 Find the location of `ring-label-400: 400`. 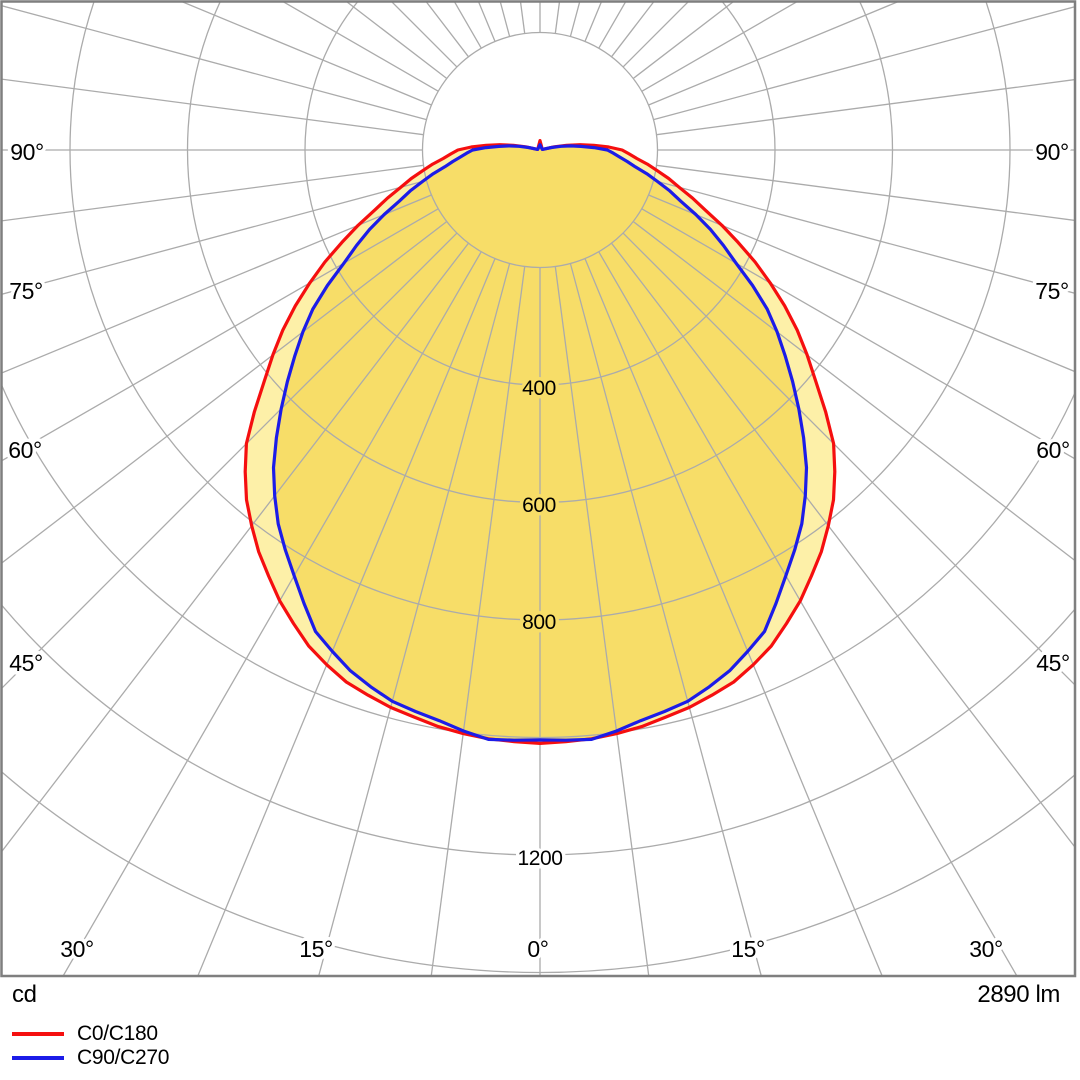

ring-label-400: 400 is located at coordinates (539, 388).